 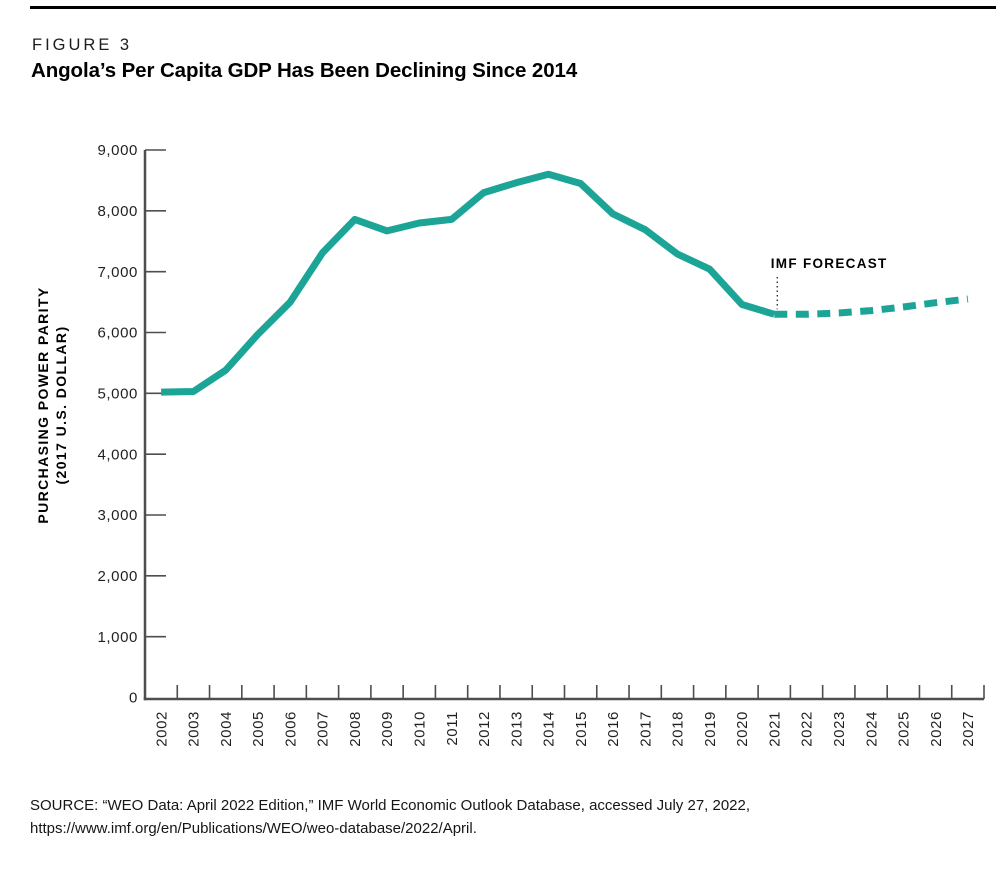 I want to click on x-year-label: 2014, so click(x=549, y=729).